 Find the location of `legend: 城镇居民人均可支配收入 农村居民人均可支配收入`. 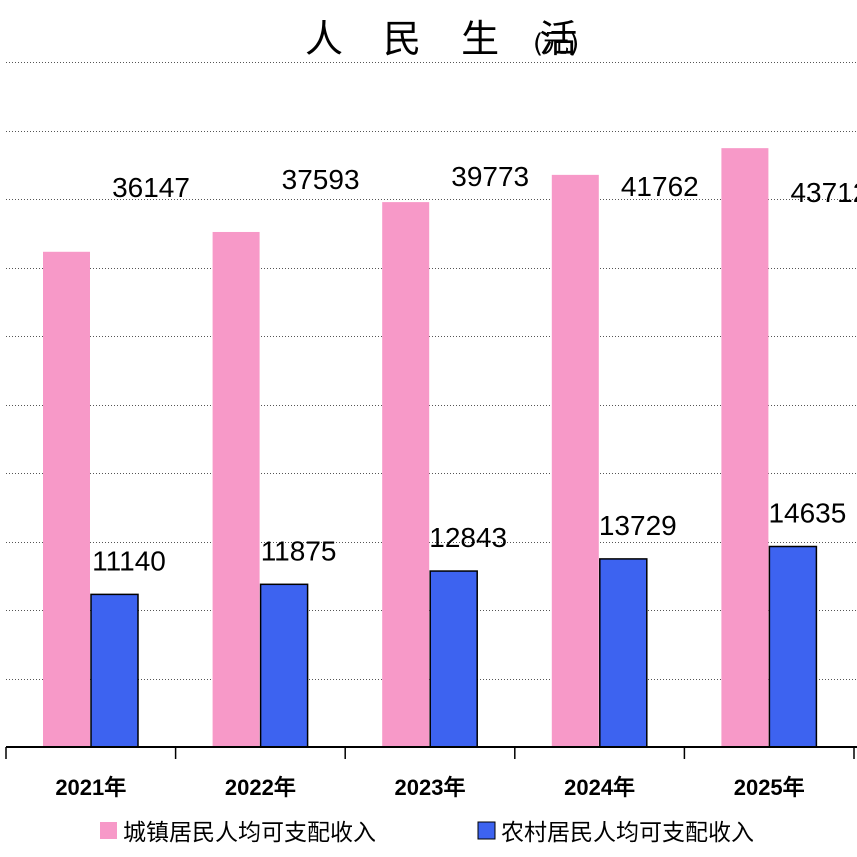

legend: 城镇居民人均可支配收入 农村居民人均可支配收入 is located at coordinates (427, 833).